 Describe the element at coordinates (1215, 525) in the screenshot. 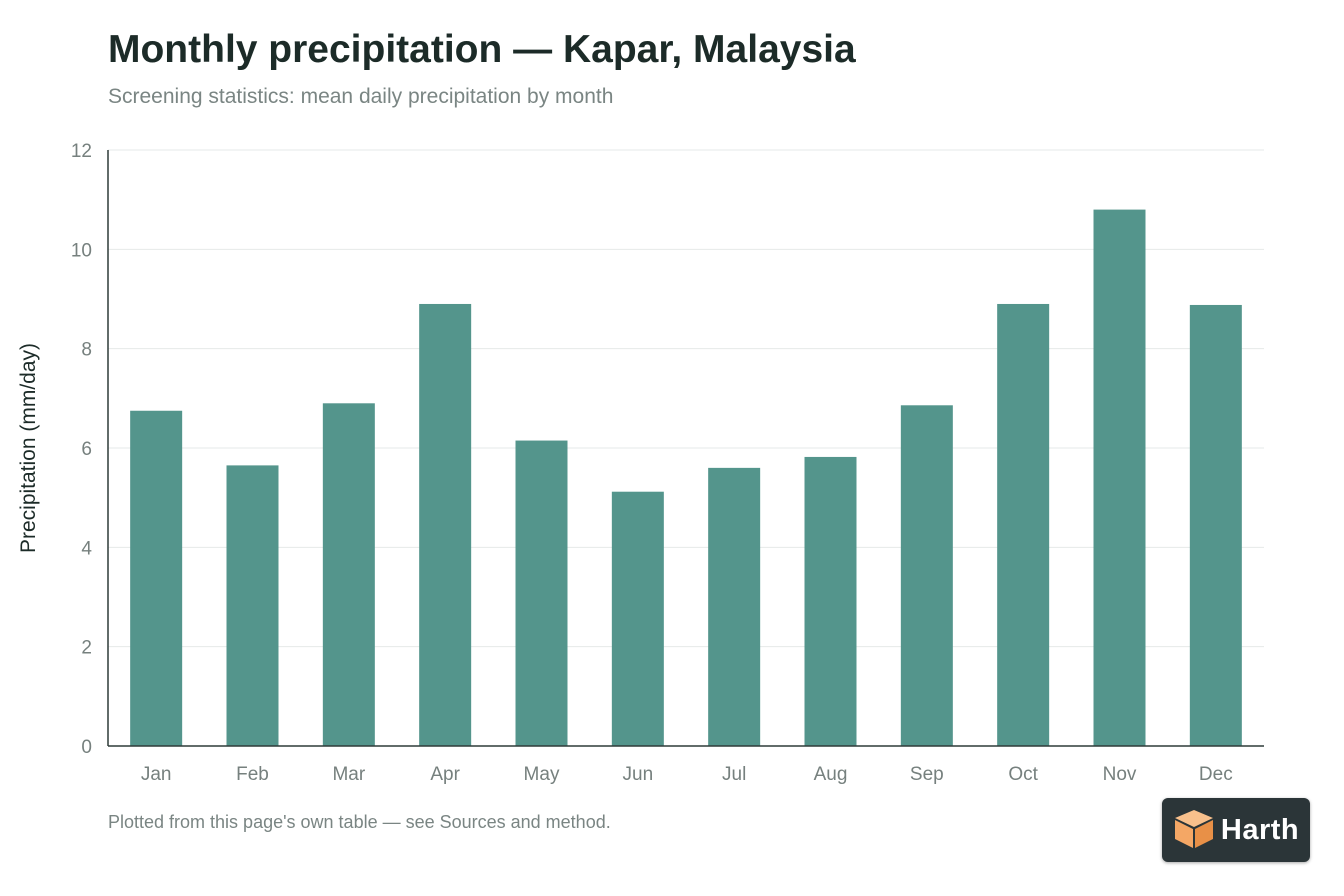

I see `bar-dec` at that location.